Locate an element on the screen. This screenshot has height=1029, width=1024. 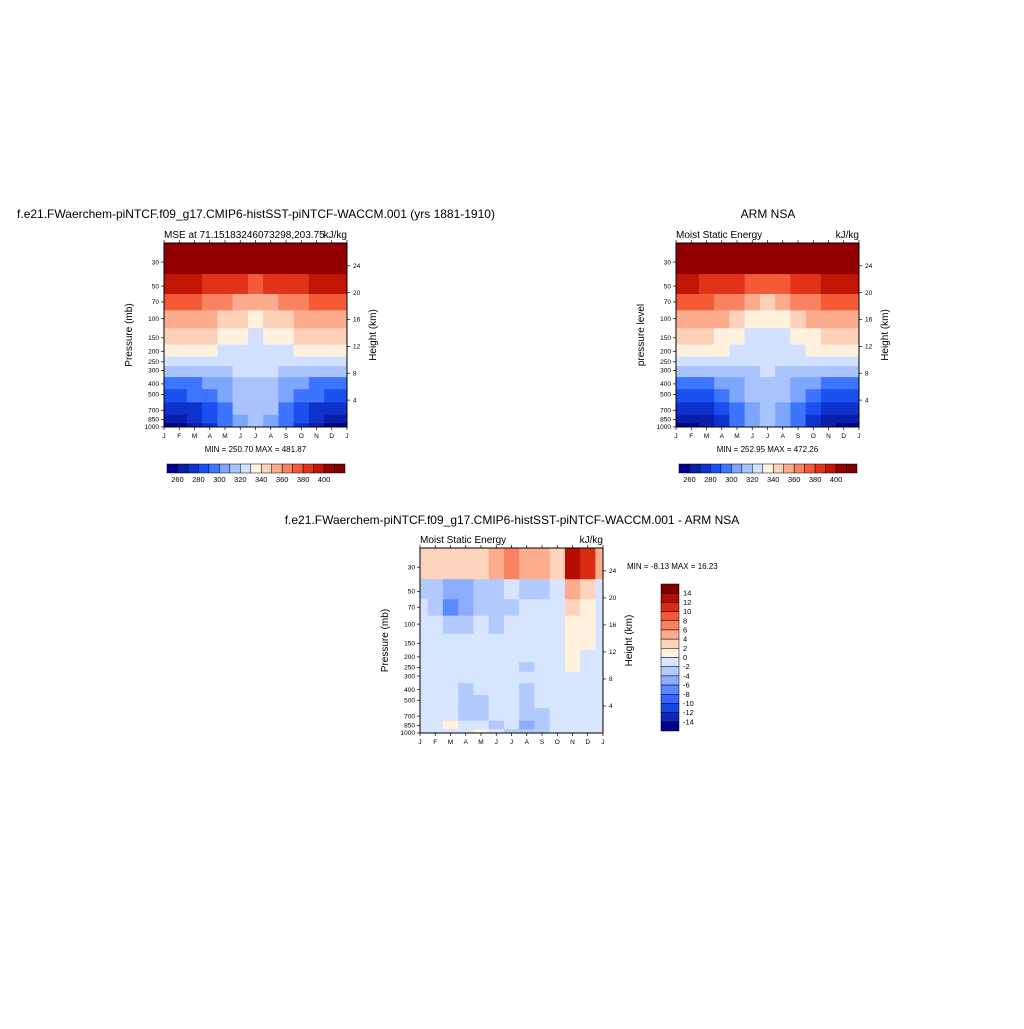
y-tick-label: 200 is located at coordinates (665, 352).